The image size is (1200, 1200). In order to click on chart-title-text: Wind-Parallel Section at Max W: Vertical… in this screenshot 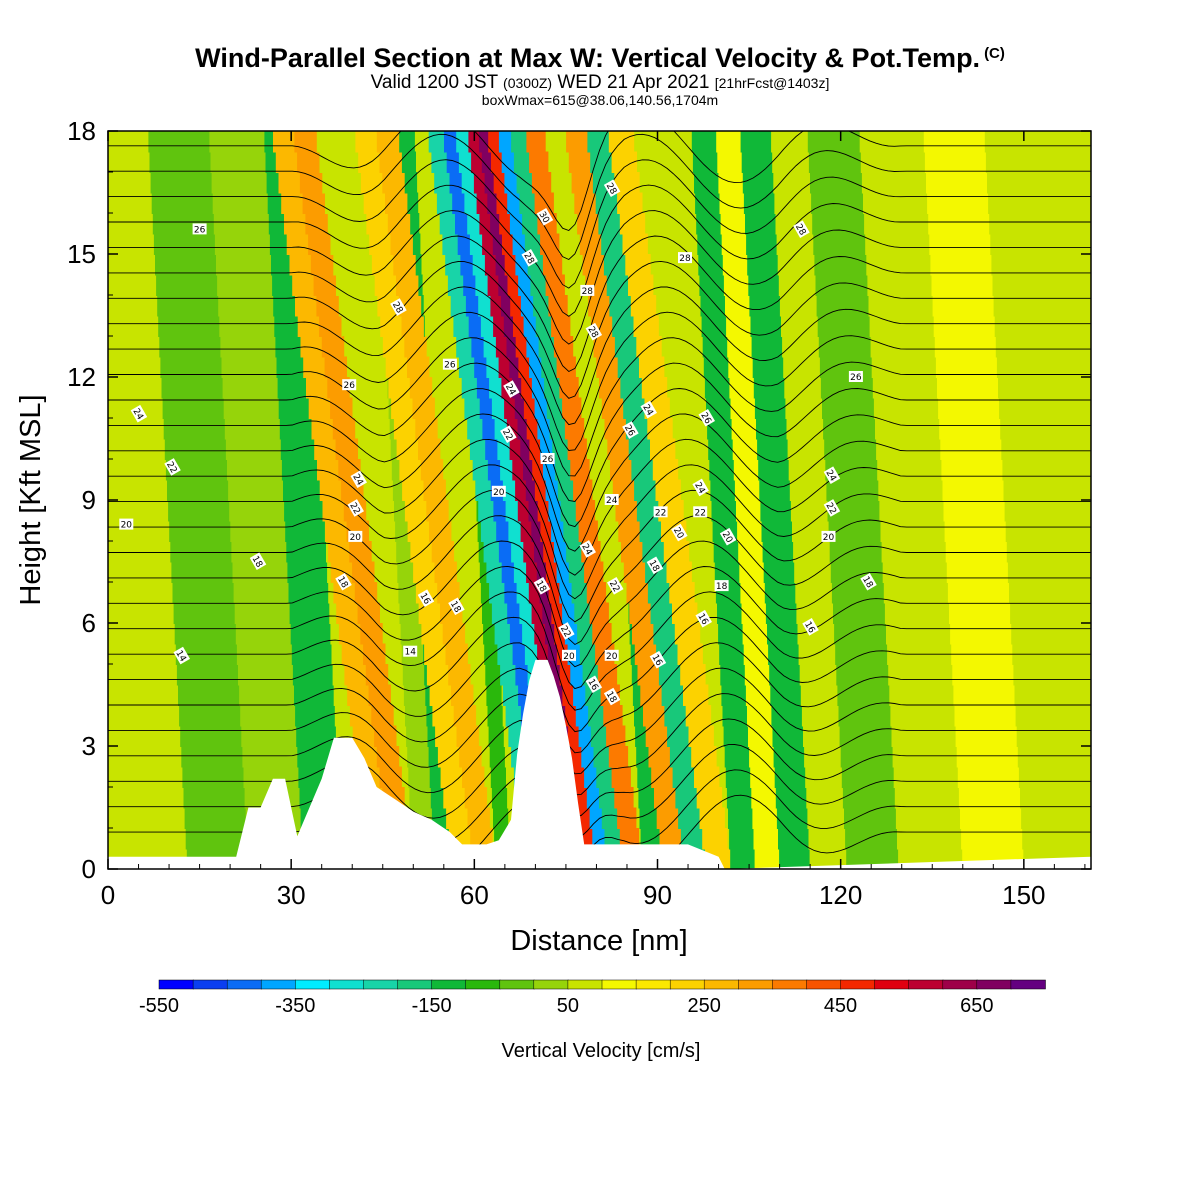, I will do `click(588, 58)`.